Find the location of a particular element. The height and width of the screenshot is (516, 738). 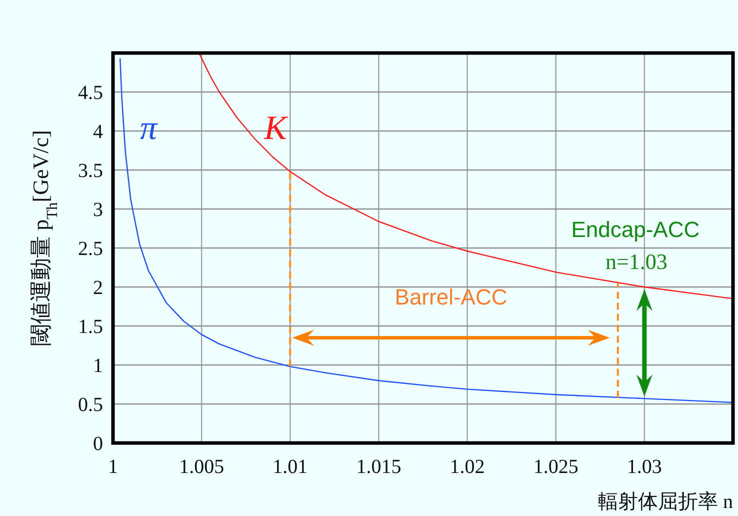

series-label: K is located at coordinates (276, 128).